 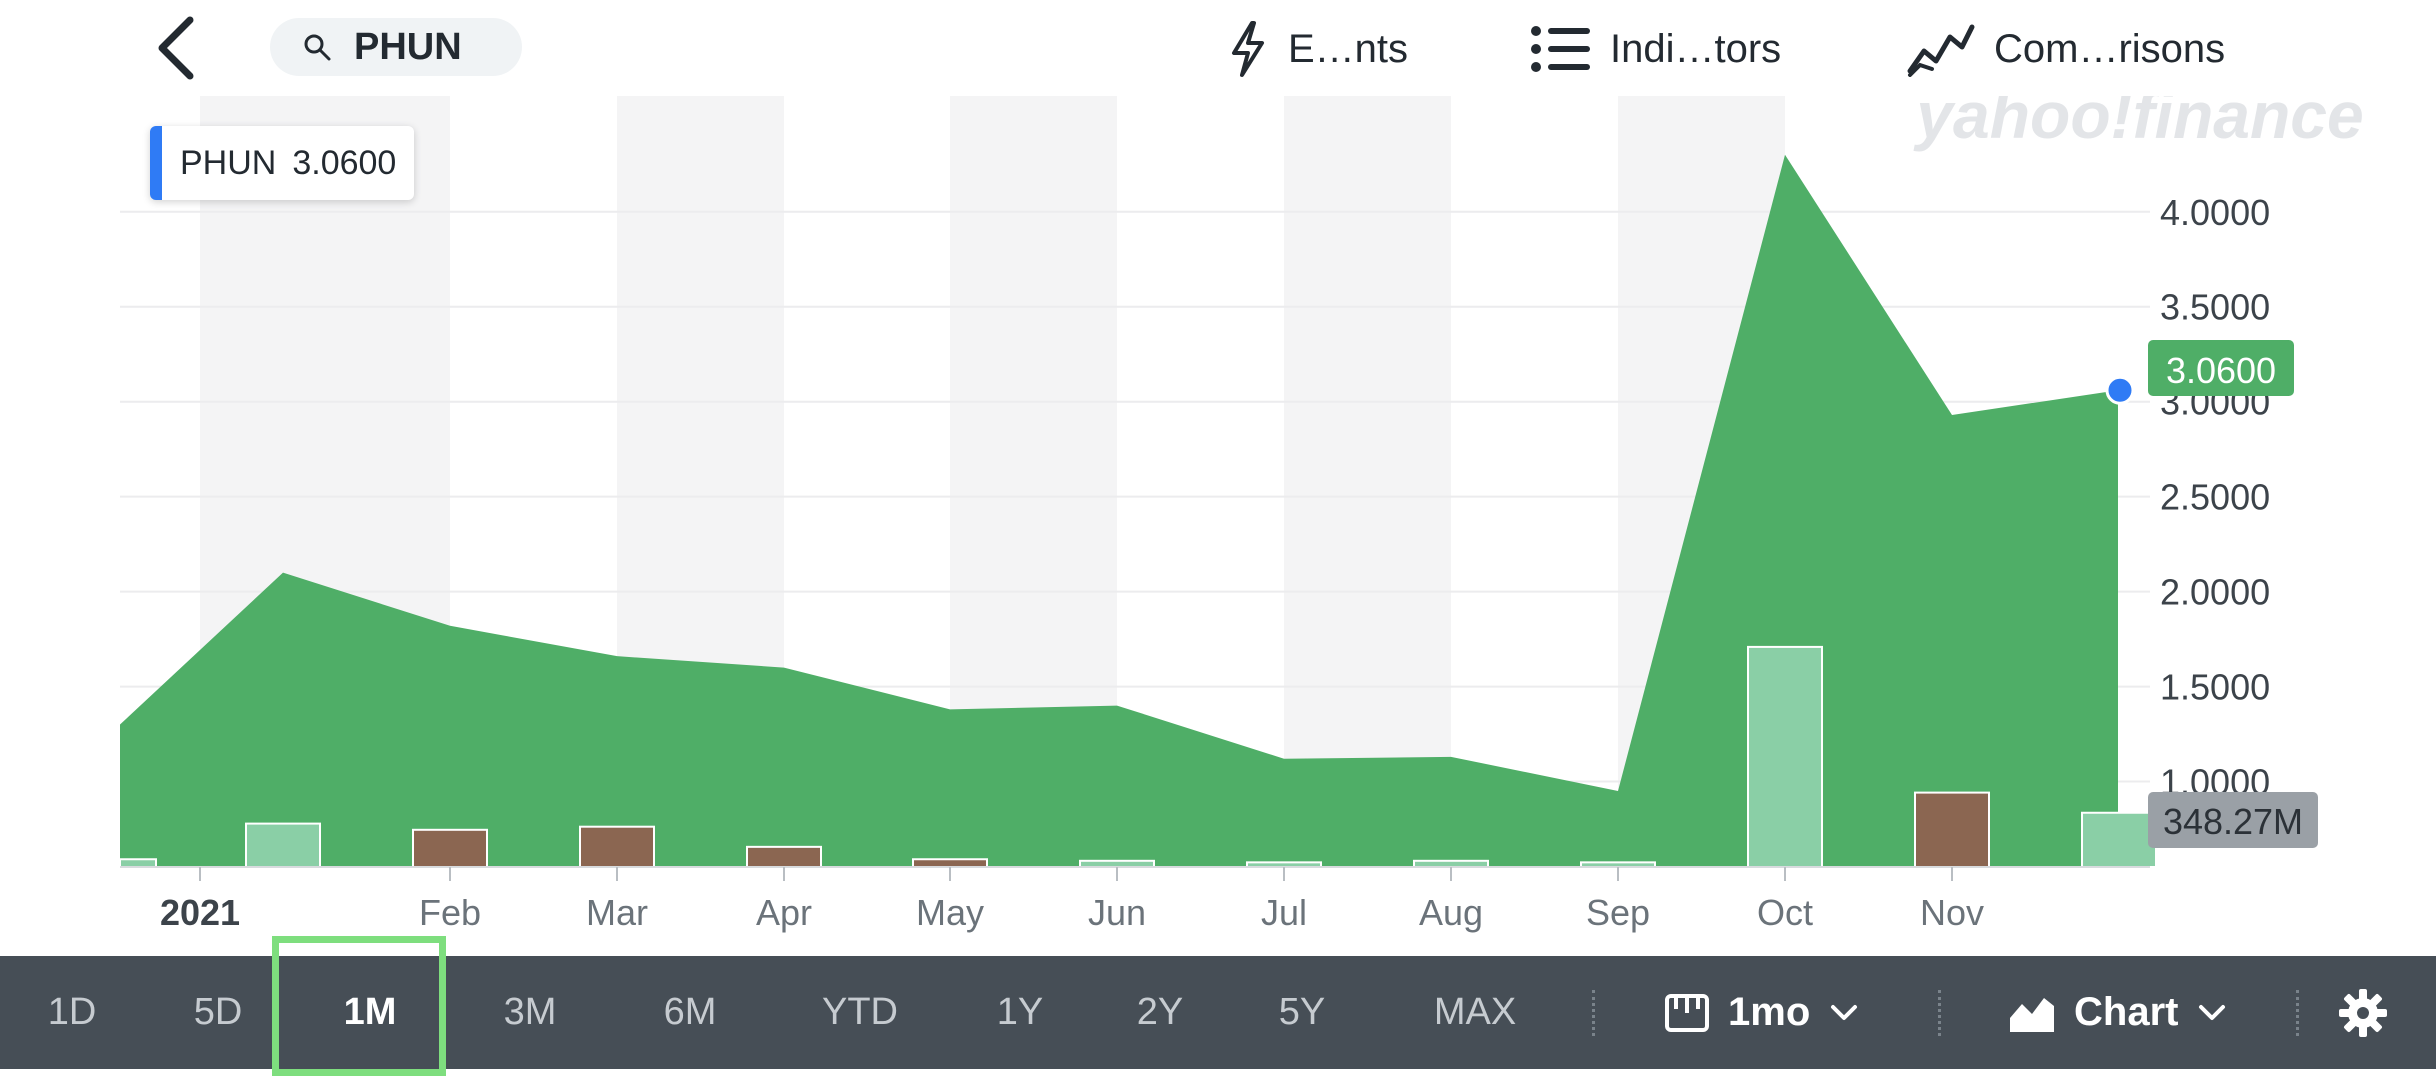 I want to click on x-tick-label: 2021, so click(x=200, y=912).